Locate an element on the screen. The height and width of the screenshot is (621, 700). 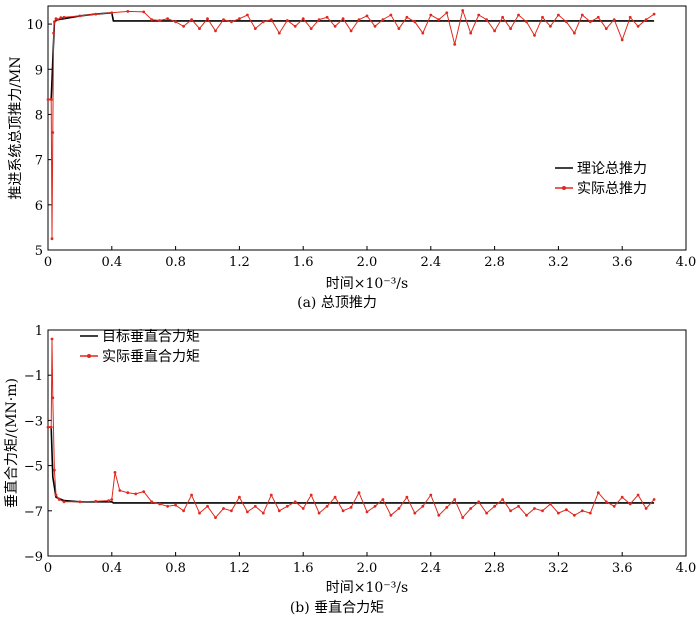
legend-label-1: 目标垂直合力矩 is located at coordinates (151, 336).